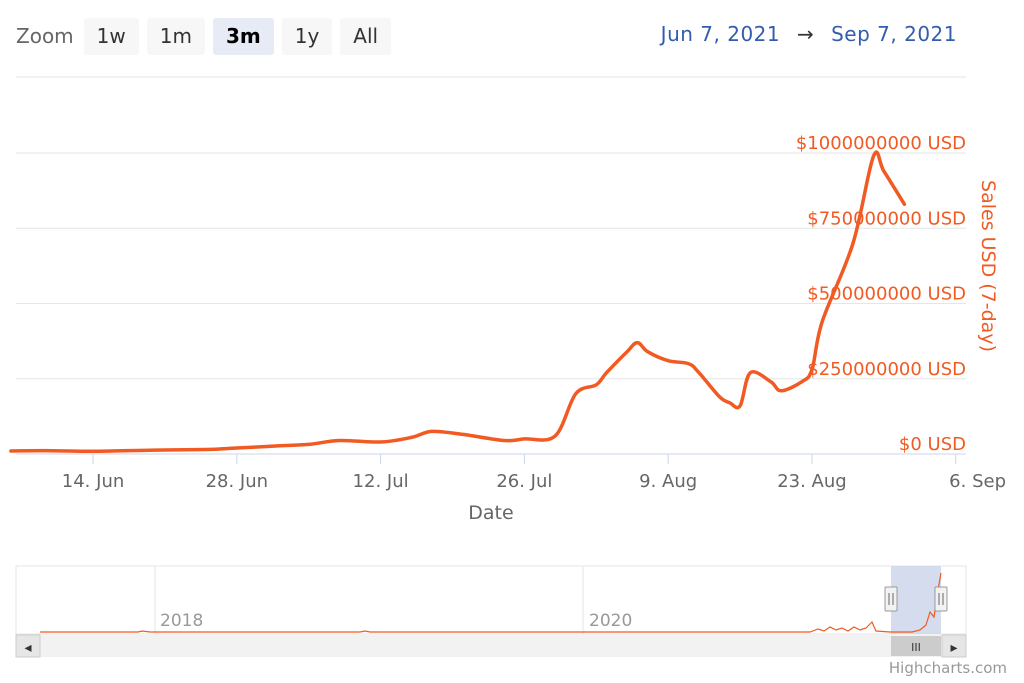  Describe the element at coordinates (366, 36) in the screenshot. I see `zoom-all-button: All` at that location.